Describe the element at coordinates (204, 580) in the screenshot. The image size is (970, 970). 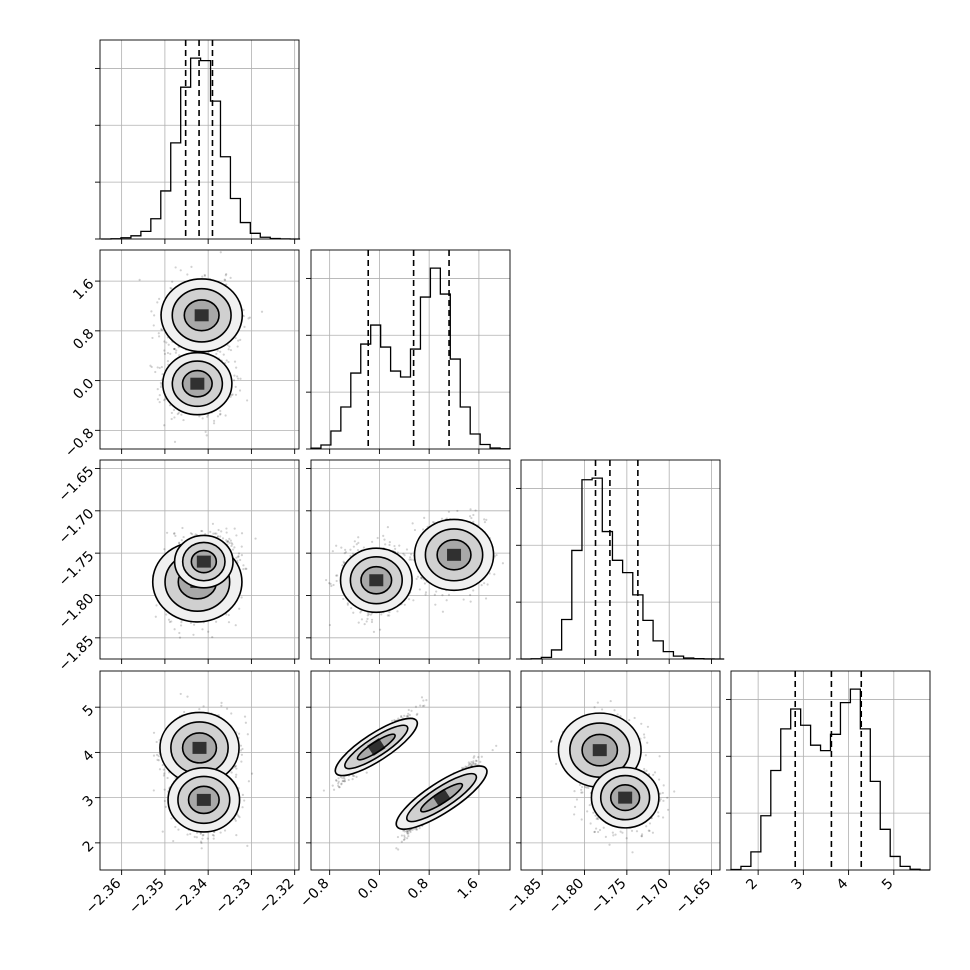
I see `panel-content` at that location.